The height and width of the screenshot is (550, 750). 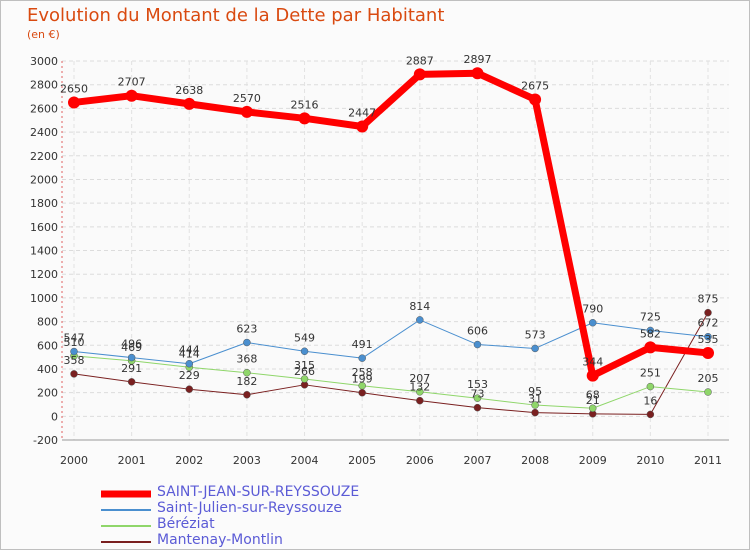 What do you see at coordinates (44, 108) in the screenshot?
I see `y-tick-label: 2600` at bounding box center [44, 108].